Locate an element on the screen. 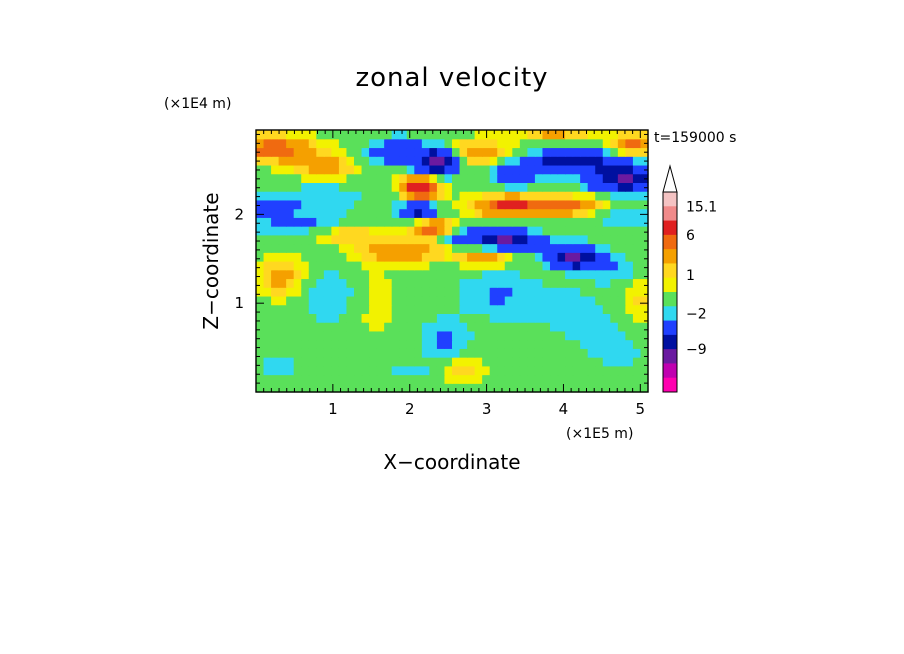 The height and width of the screenshot is (654, 904). y-tick-label: 2 is located at coordinates (239, 214).